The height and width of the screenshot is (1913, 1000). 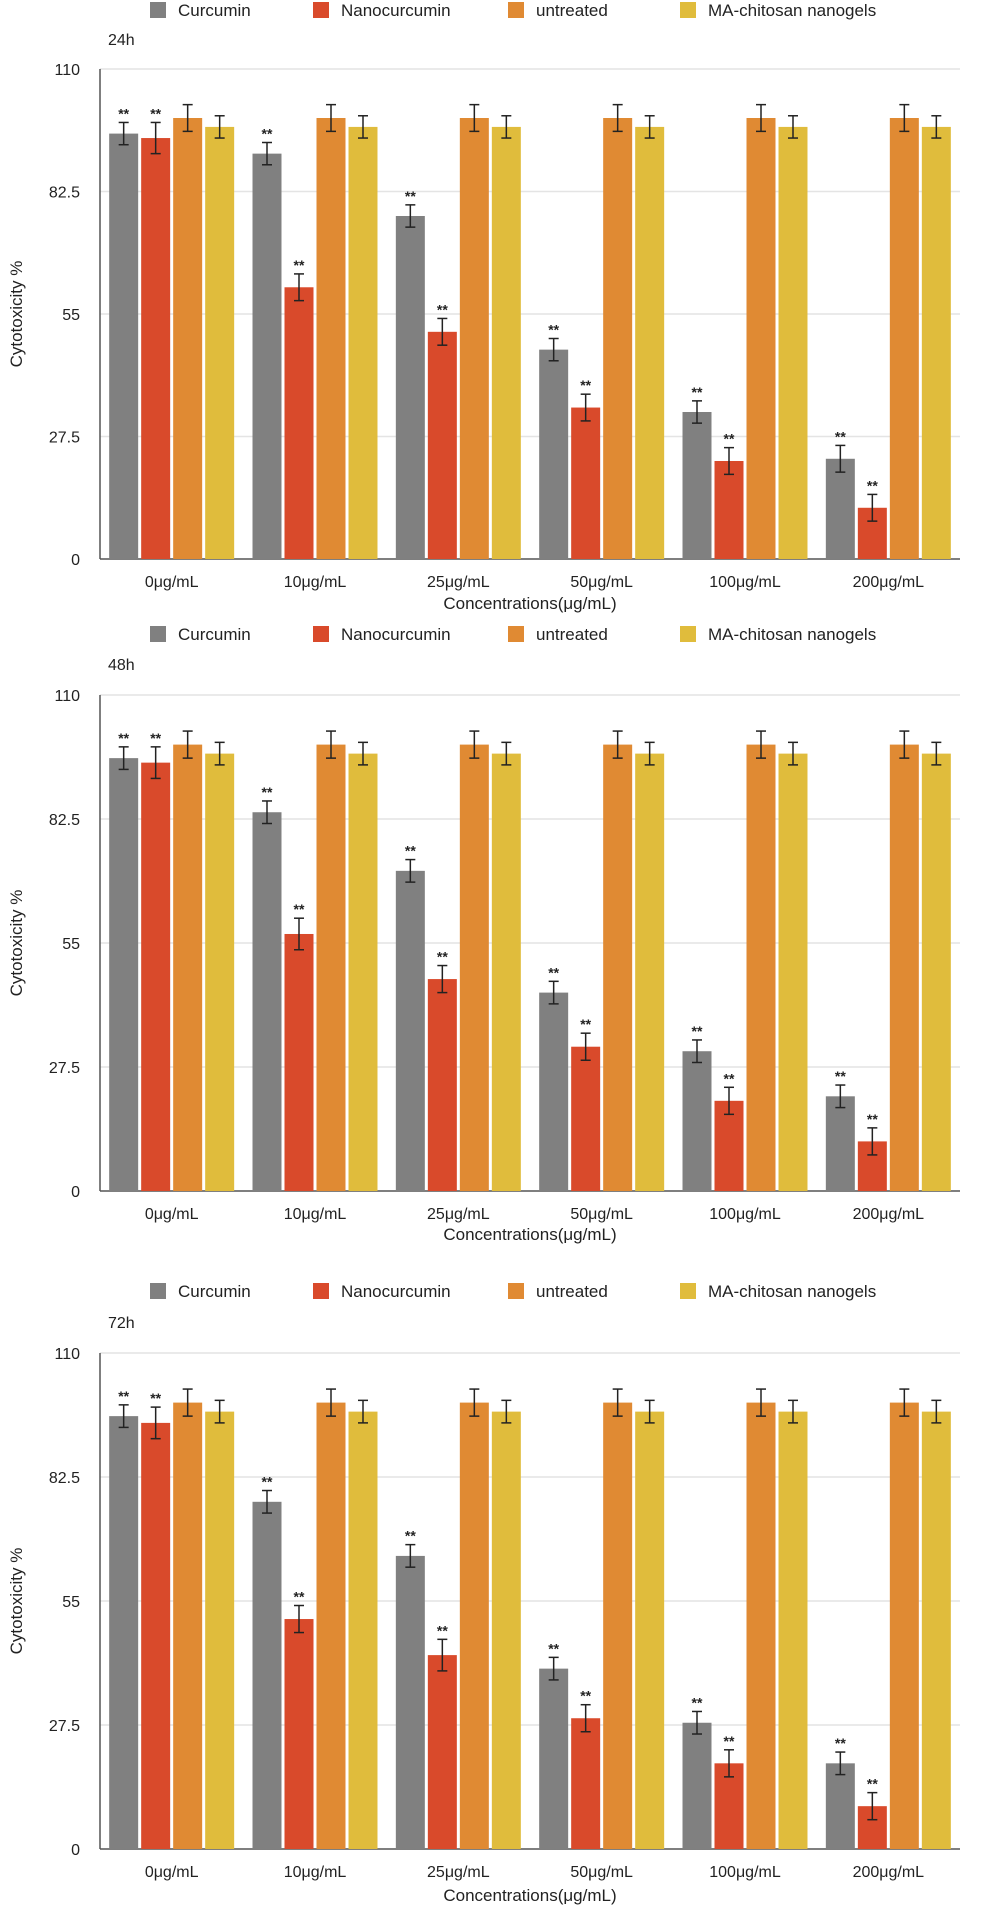 What do you see at coordinates (64, 1726) in the screenshot?
I see `y-tick-label: 27.5` at bounding box center [64, 1726].